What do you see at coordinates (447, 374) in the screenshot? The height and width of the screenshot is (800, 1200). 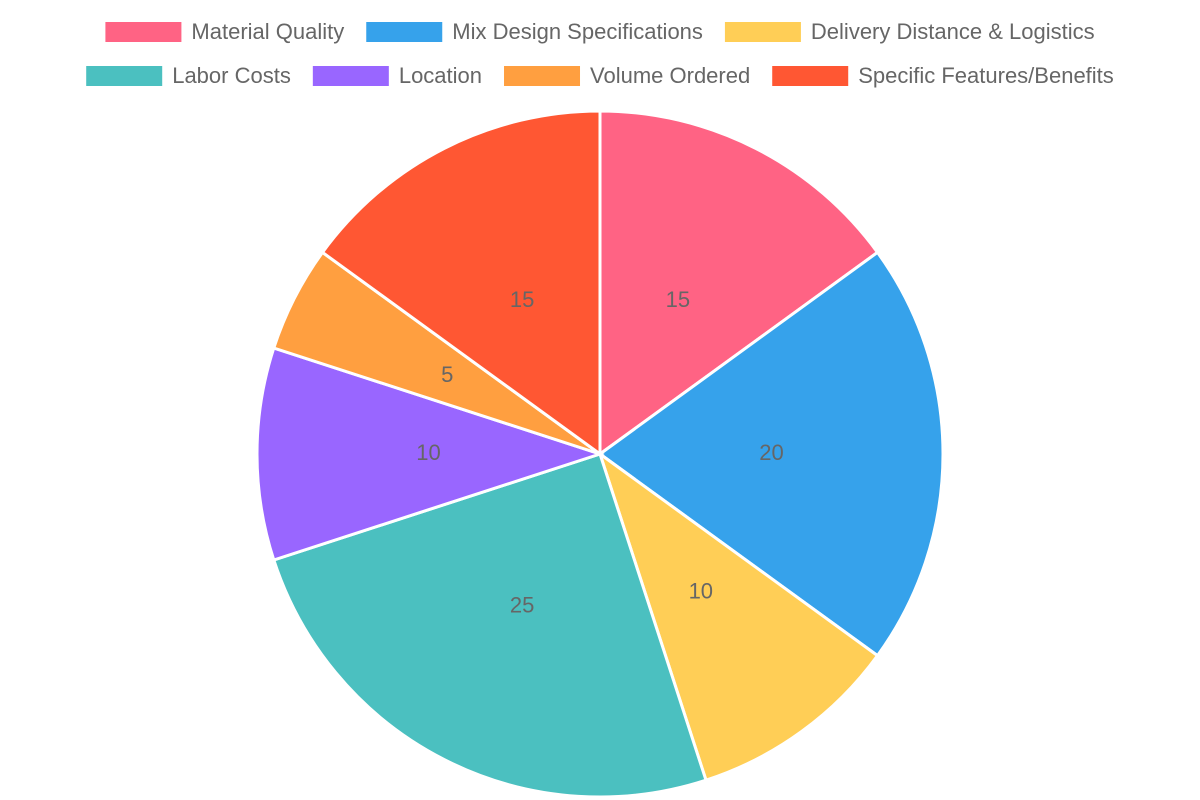 I see `data-label: 5` at bounding box center [447, 374].